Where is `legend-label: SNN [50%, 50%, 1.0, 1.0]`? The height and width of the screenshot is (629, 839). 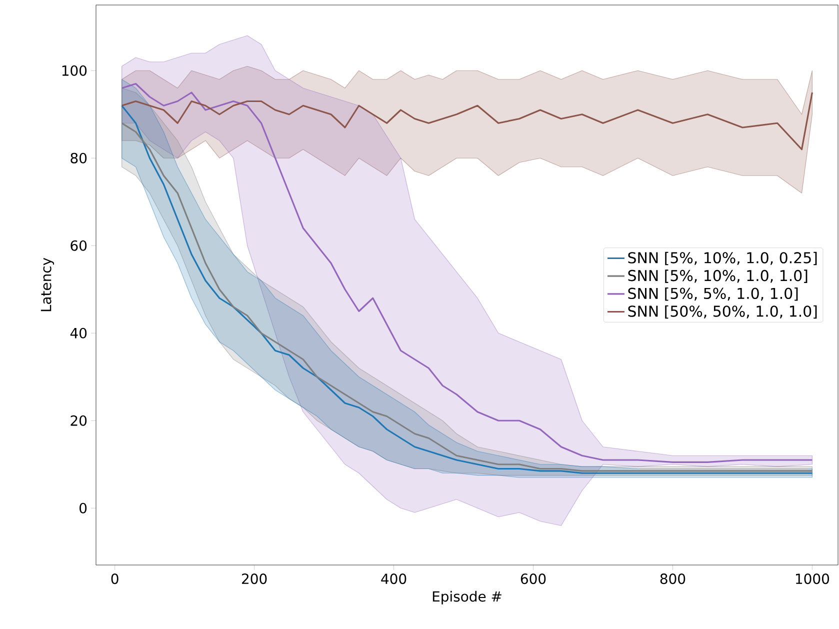
legend-label: SNN [50%, 50%, 1.0, 1.0] is located at coordinates (722, 312).